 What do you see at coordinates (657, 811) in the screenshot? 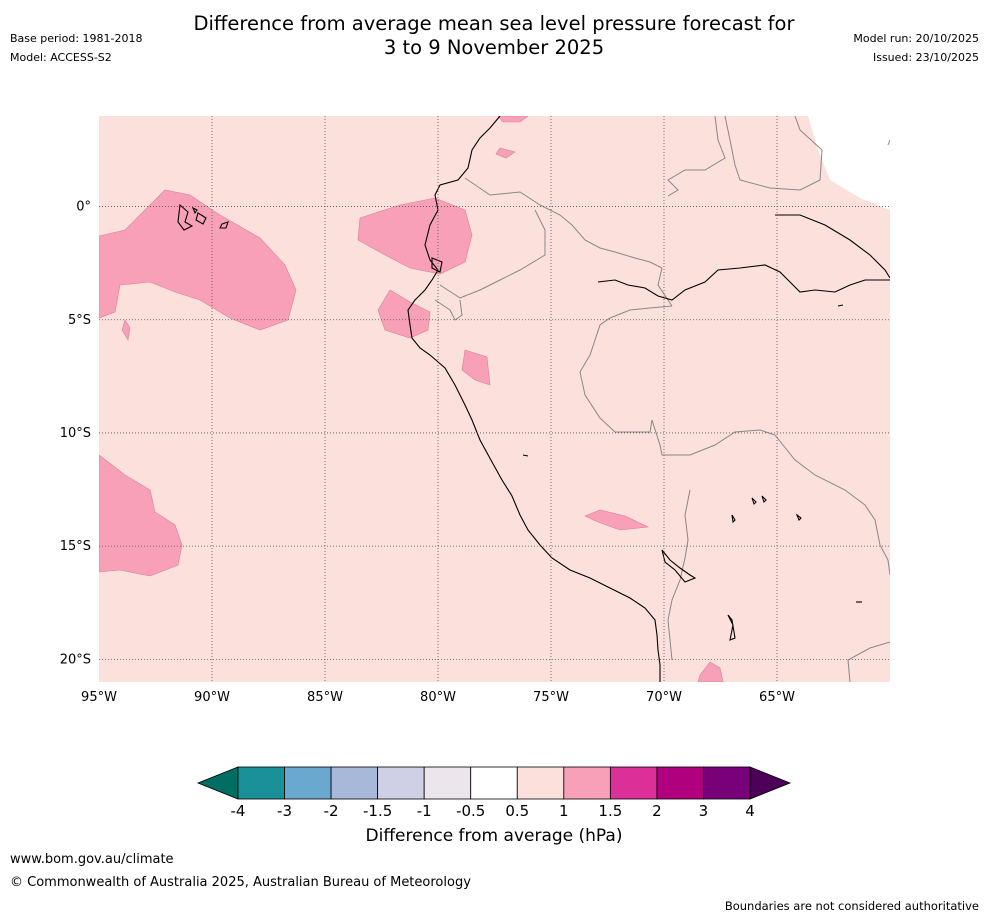
I see `colorbar-tick-label: 2` at bounding box center [657, 811].